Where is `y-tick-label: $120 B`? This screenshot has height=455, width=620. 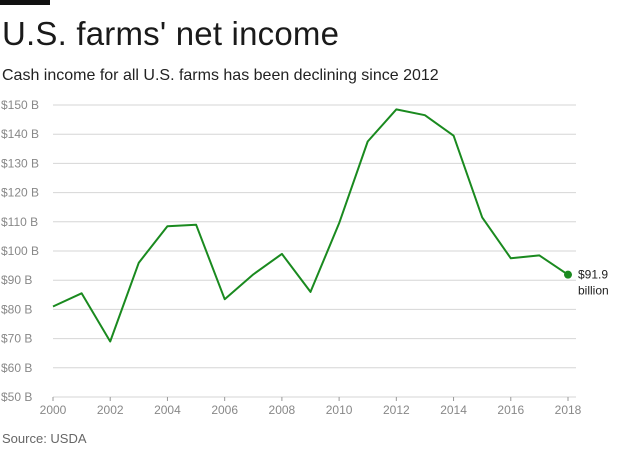
y-tick-label: $120 B is located at coordinates (20, 193).